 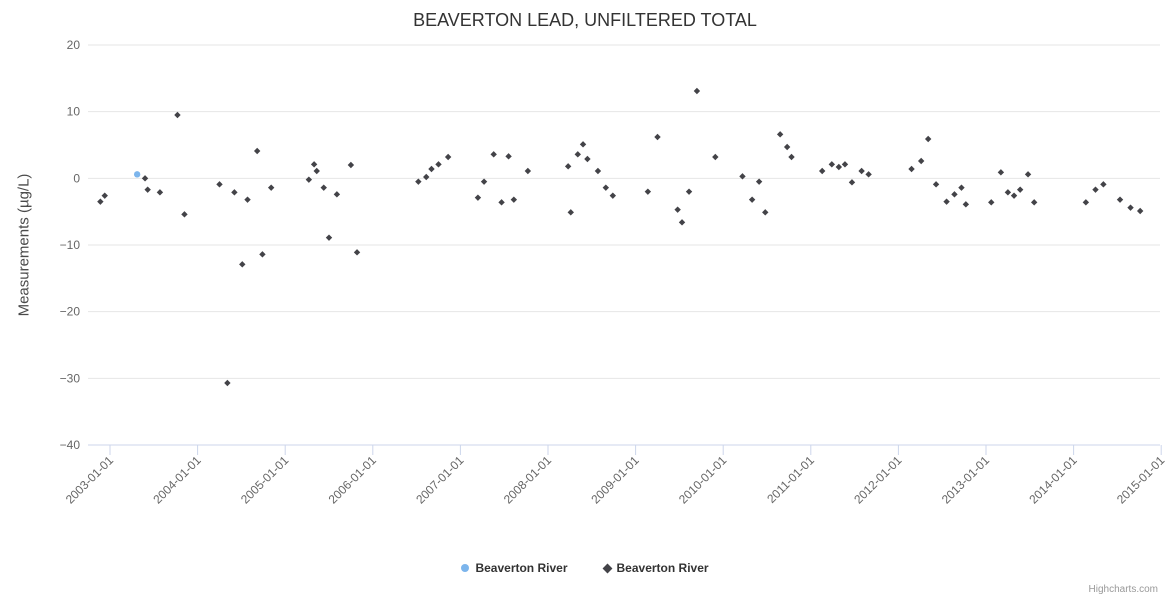 I want to click on x-tick-label: 2014-01-01, so click(x=1053, y=480).